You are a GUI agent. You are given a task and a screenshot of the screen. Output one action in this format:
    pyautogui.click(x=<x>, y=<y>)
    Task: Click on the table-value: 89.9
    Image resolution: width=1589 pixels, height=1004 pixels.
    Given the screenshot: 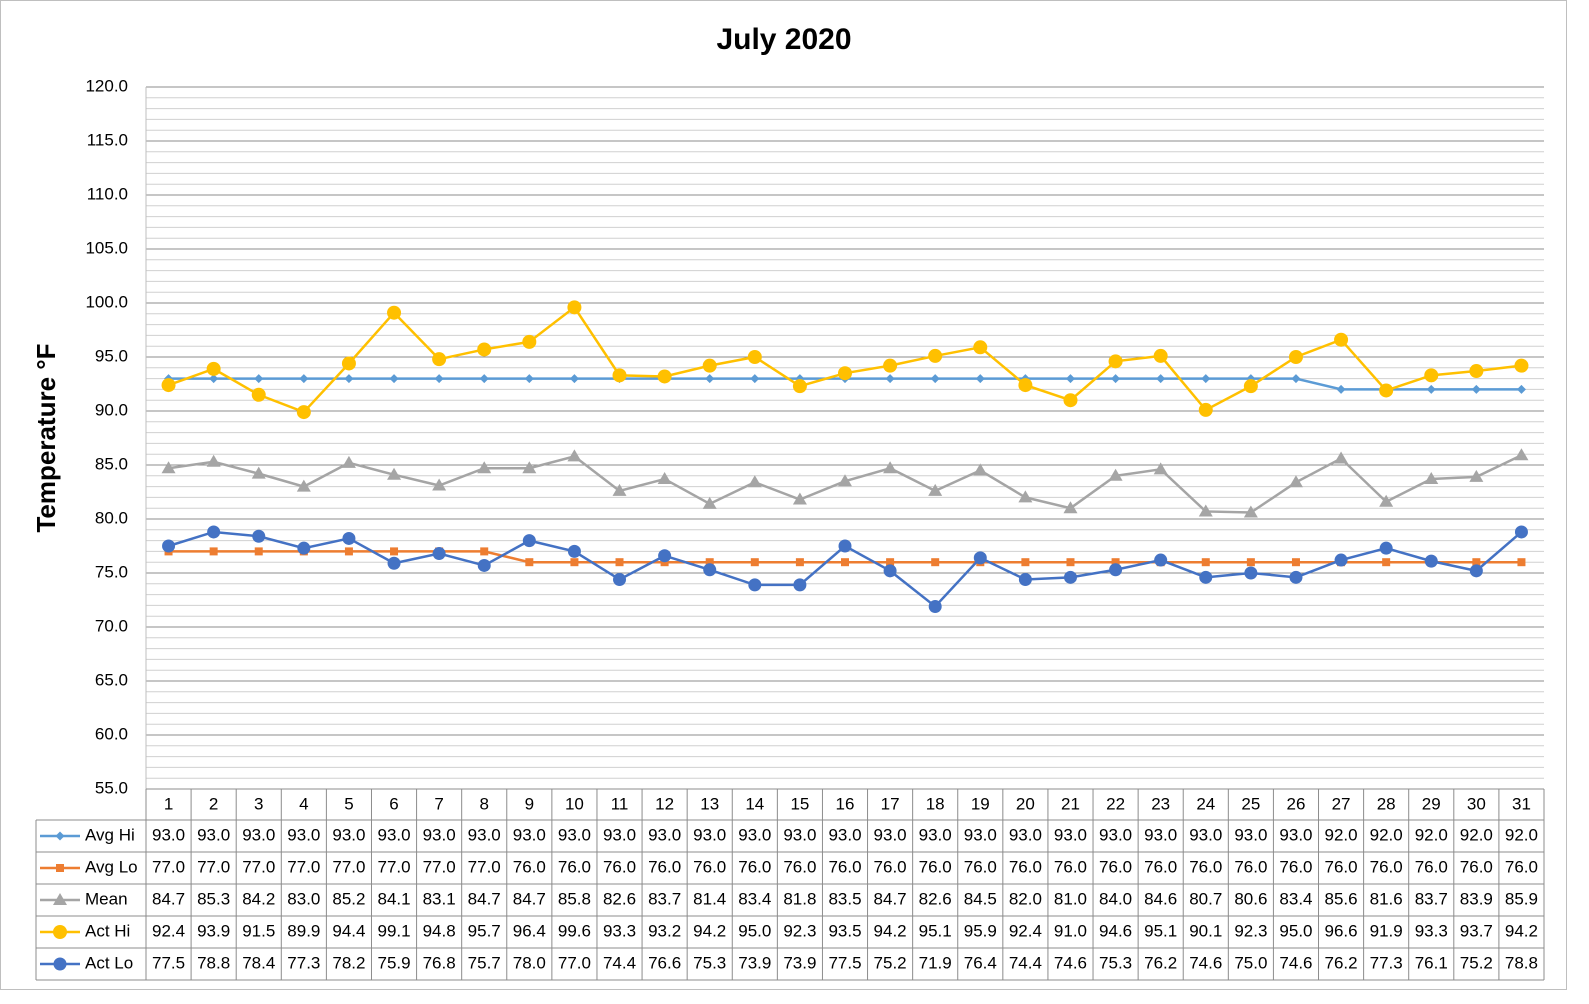 What is the action you would take?
    pyautogui.click(x=303, y=930)
    